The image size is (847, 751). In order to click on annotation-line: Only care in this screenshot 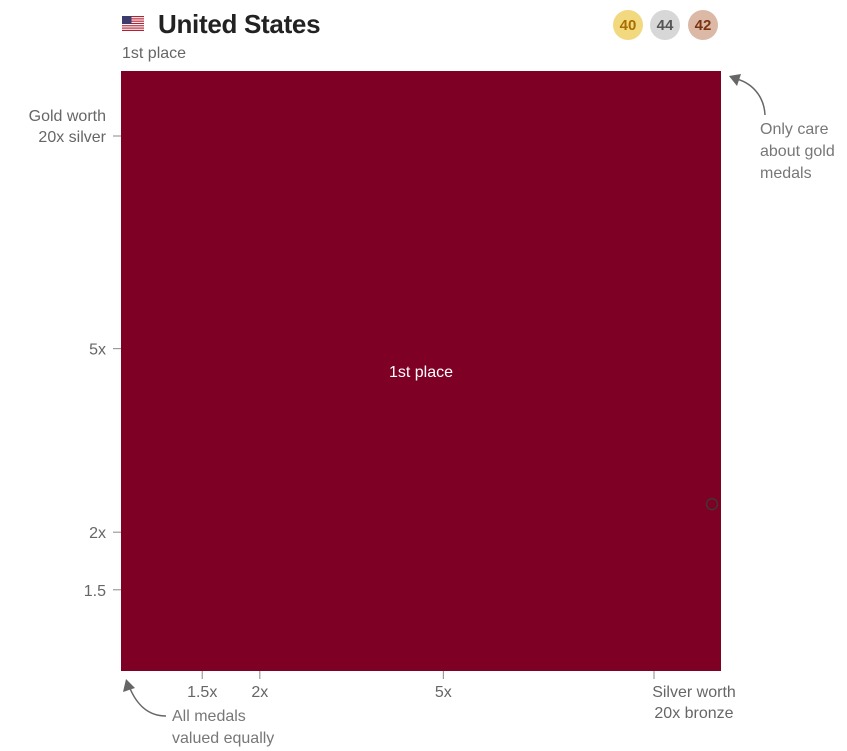, I will do `click(794, 129)`.